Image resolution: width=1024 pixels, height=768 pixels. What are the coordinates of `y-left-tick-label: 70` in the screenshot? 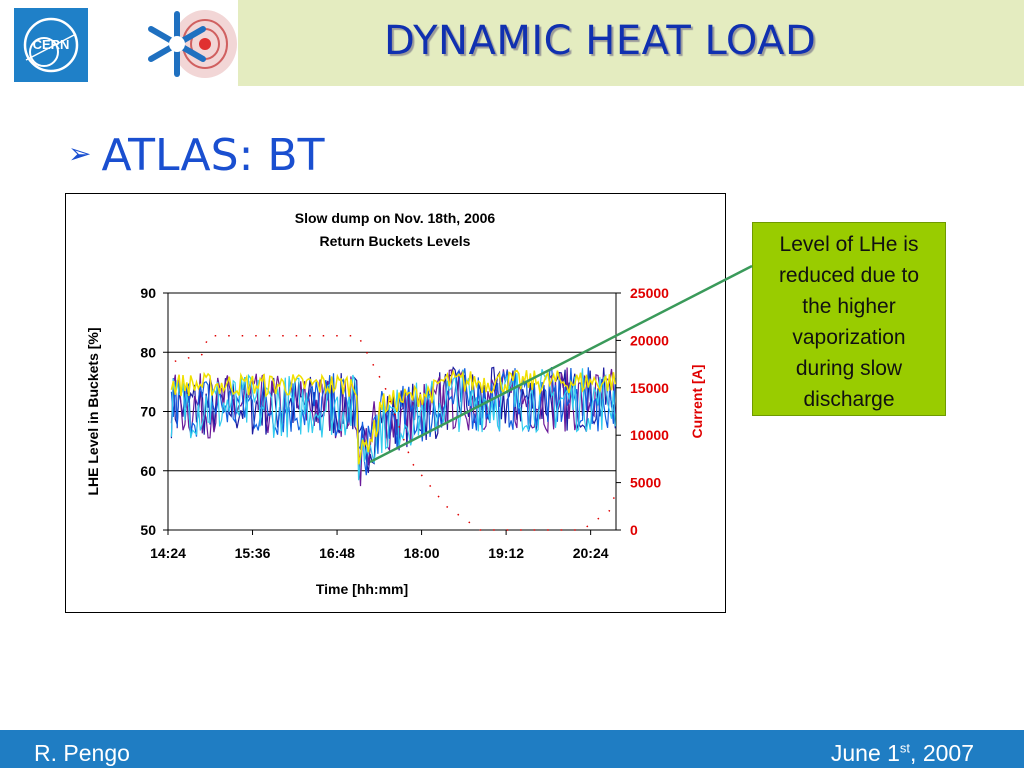 It's located at (148, 412).